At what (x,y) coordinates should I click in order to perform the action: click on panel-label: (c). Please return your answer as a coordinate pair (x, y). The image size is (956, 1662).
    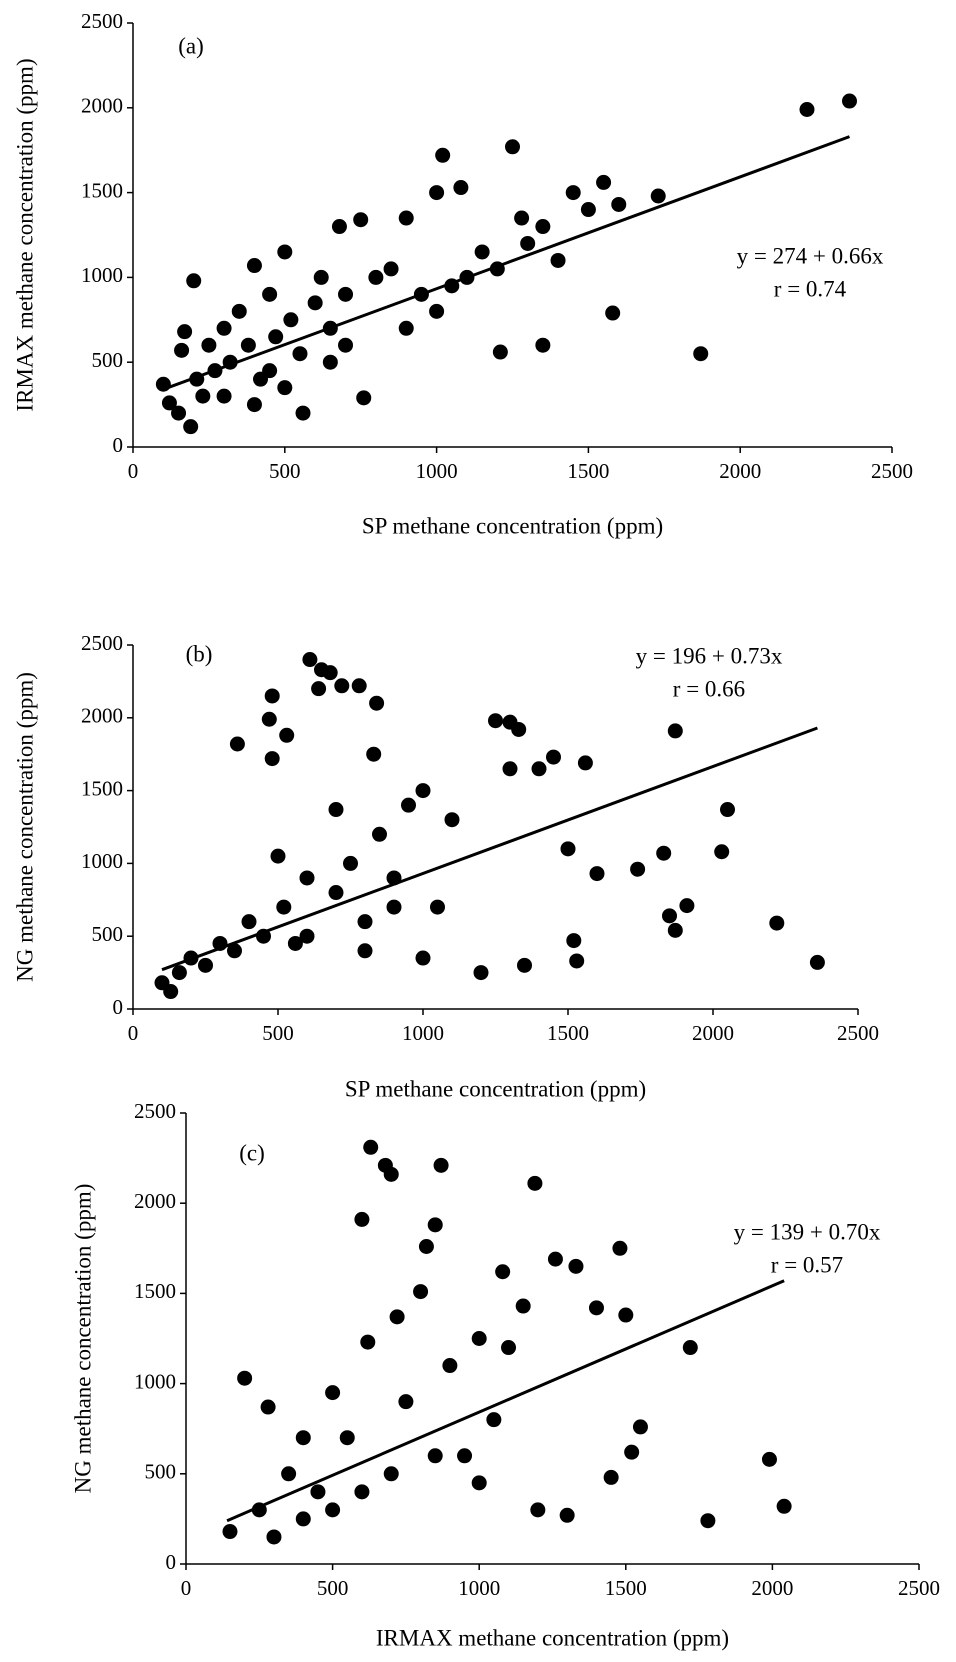
    Looking at the image, I should click on (252, 1152).